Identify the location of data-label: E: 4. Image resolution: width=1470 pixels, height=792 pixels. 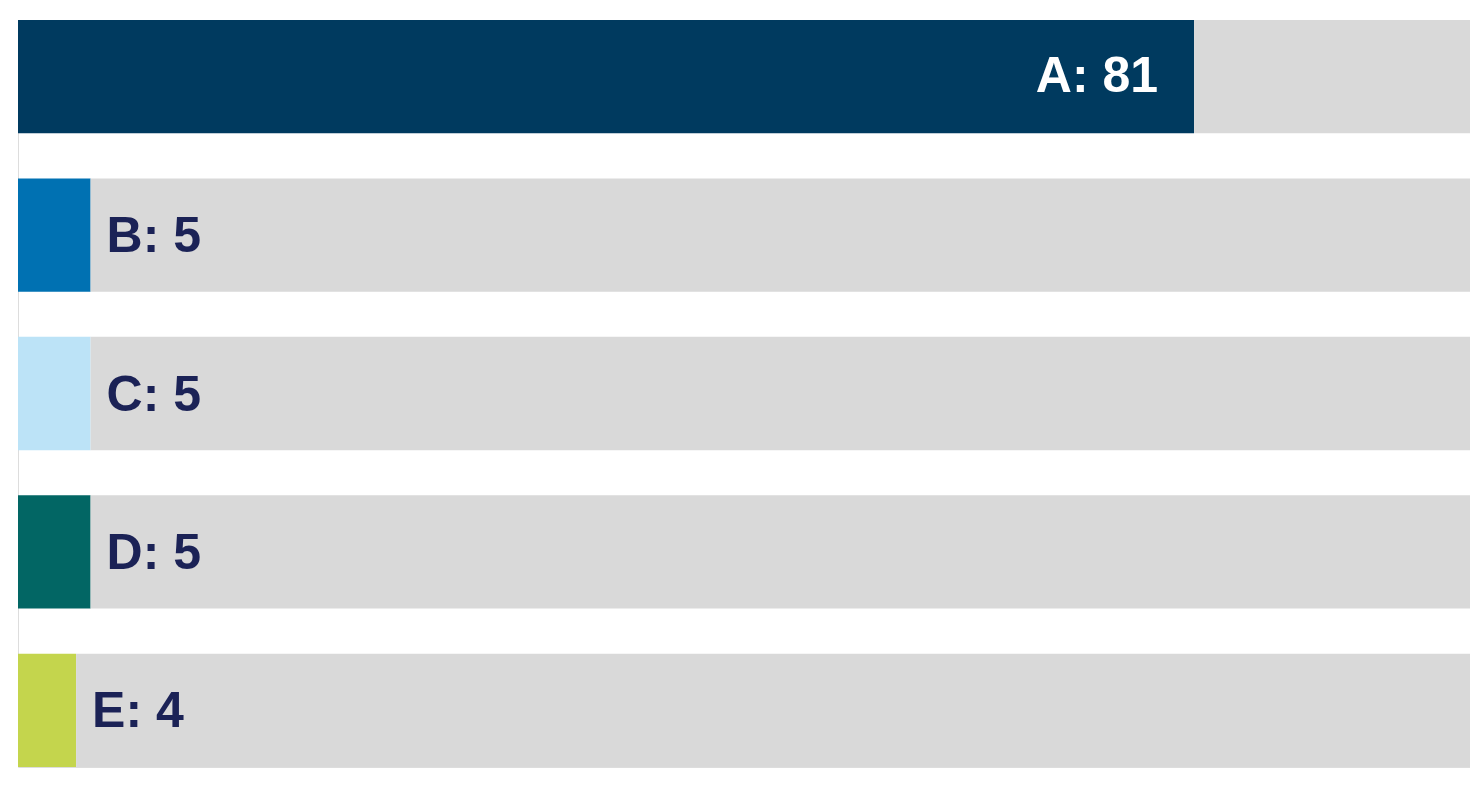
(138, 710).